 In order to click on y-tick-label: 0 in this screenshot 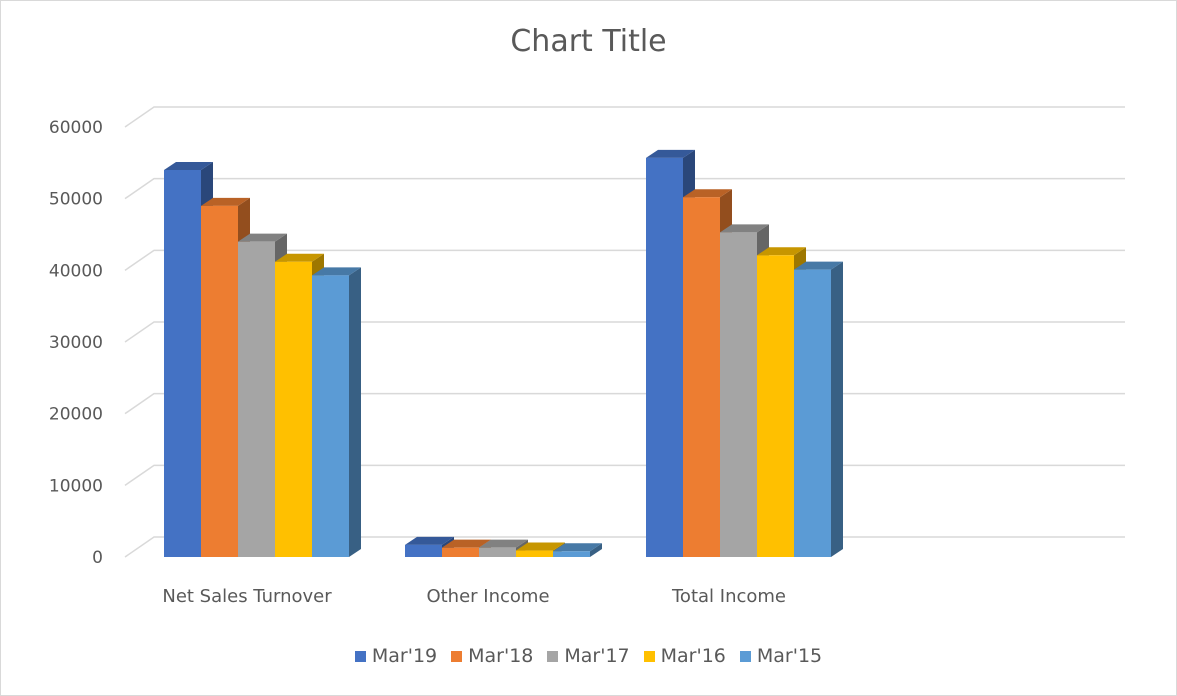, I will do `click(97, 558)`.